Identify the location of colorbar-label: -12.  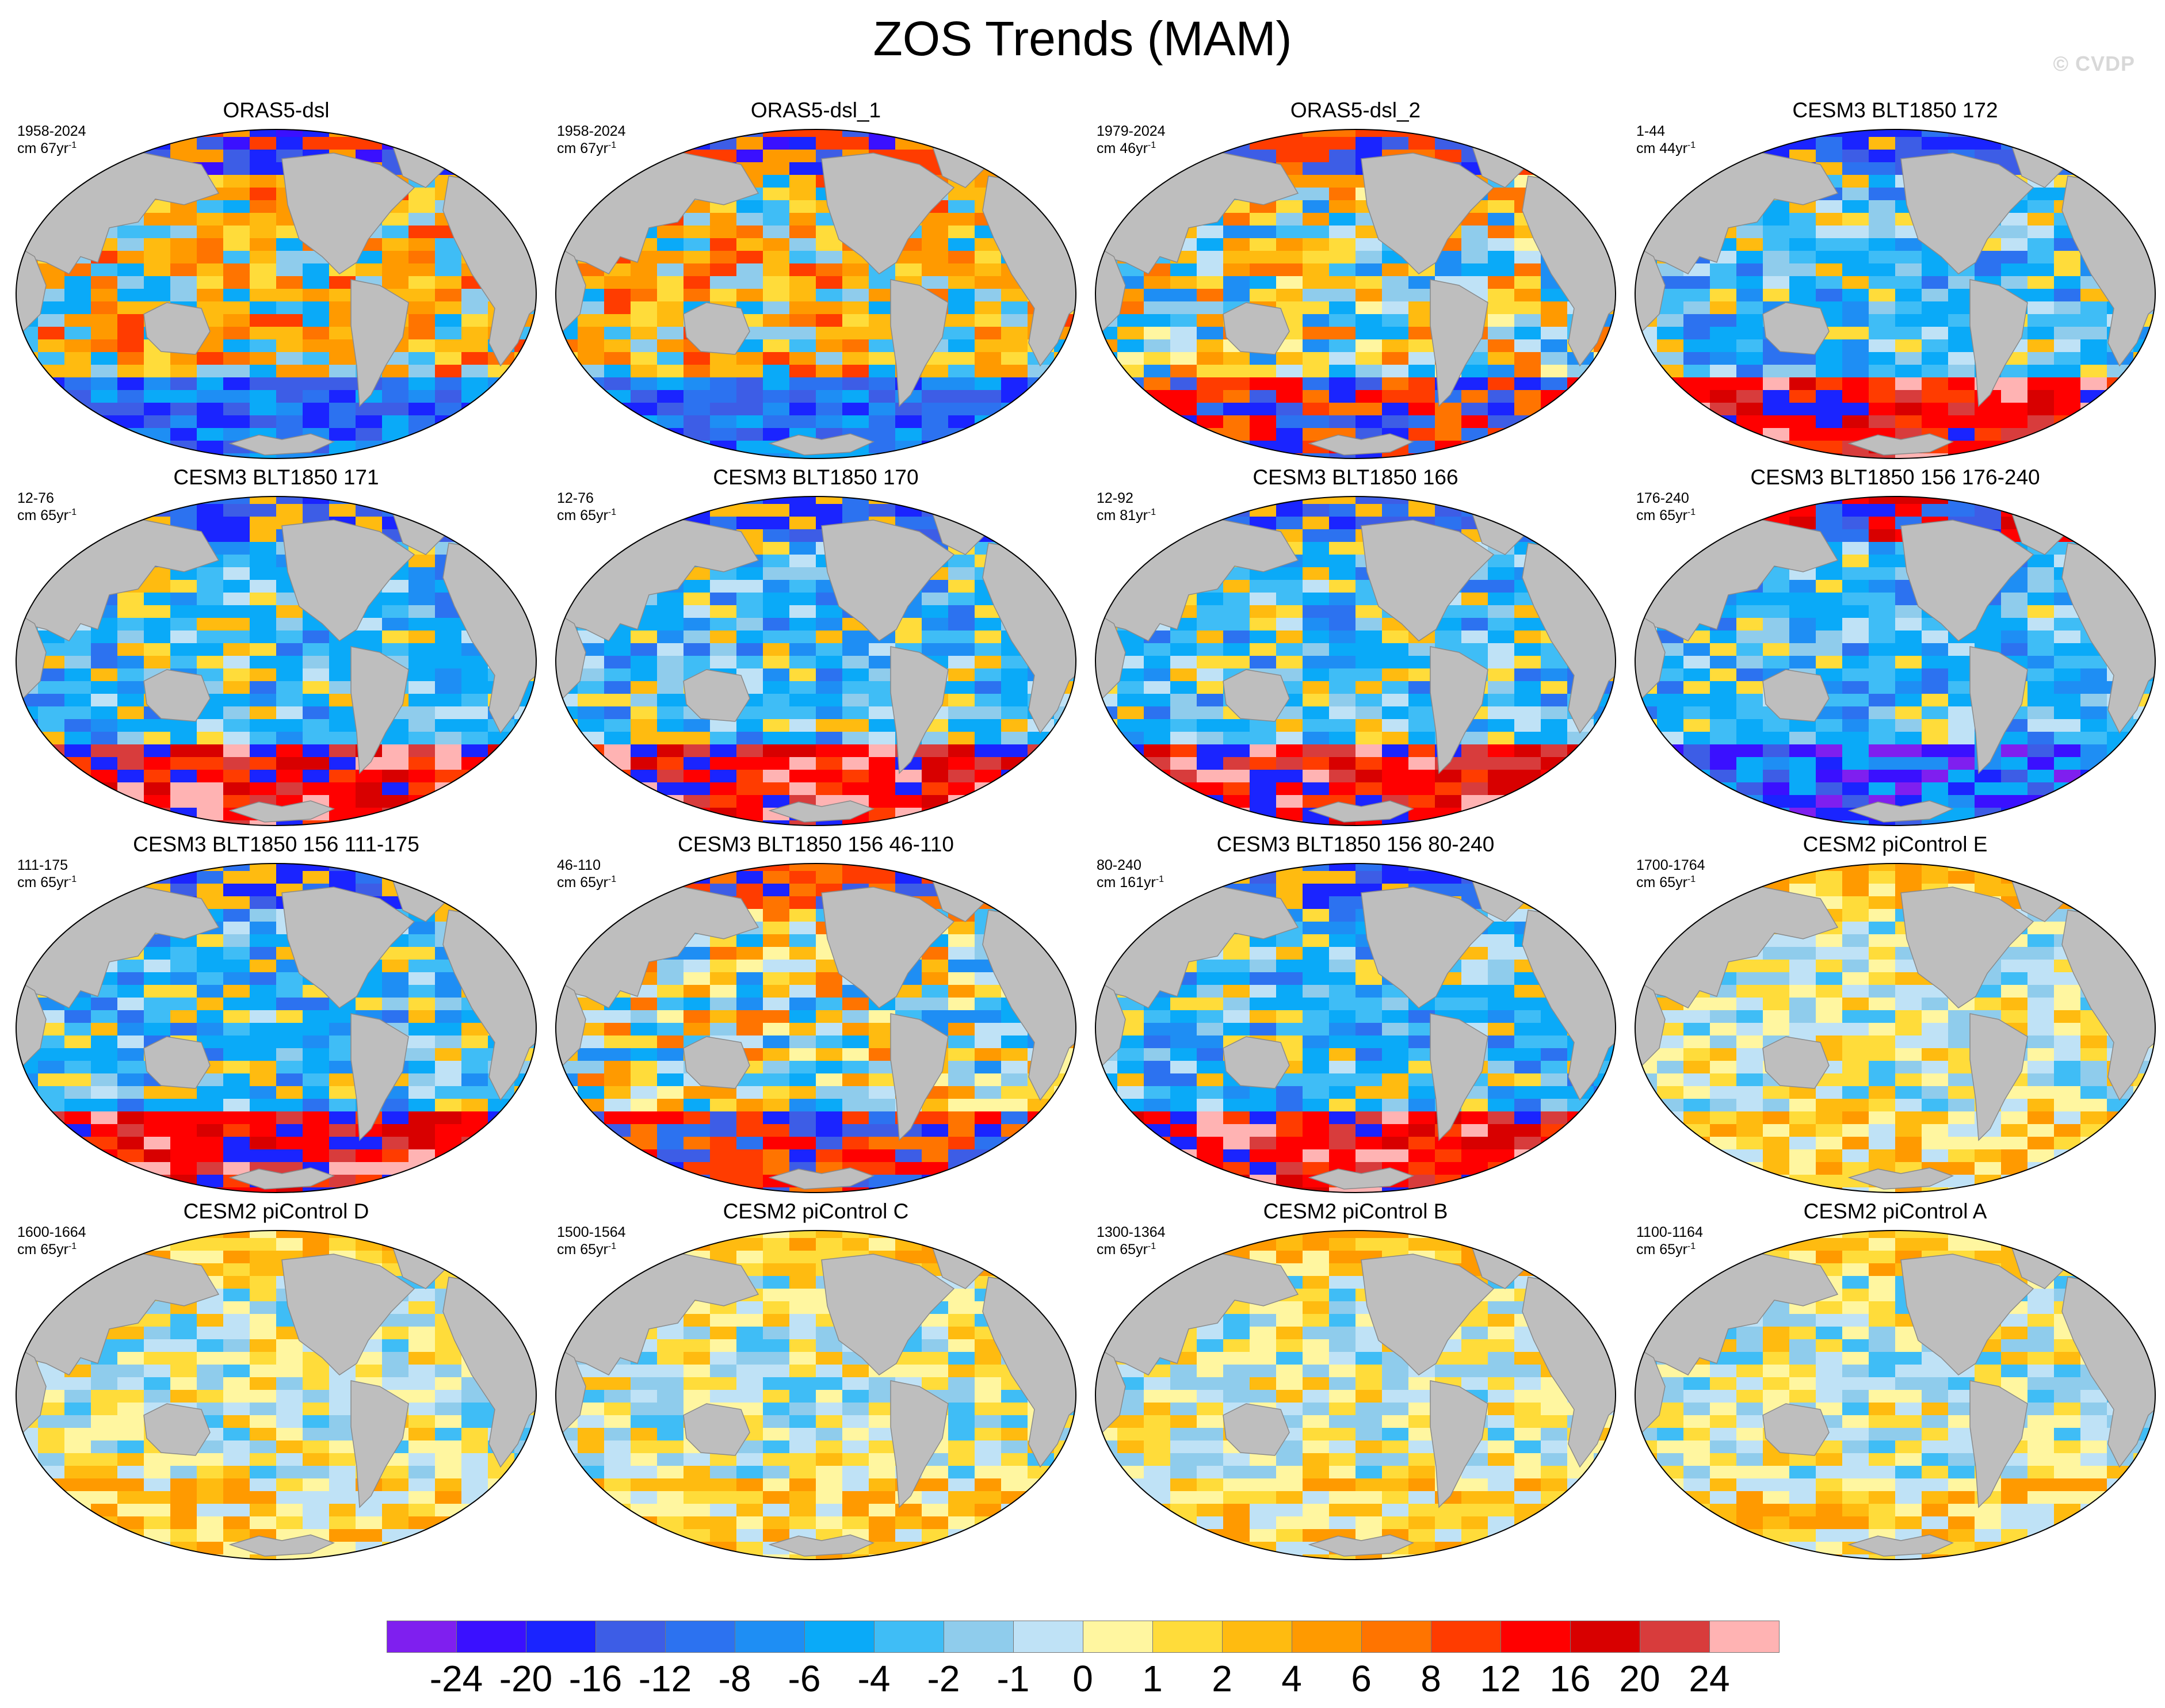
(665, 1678).